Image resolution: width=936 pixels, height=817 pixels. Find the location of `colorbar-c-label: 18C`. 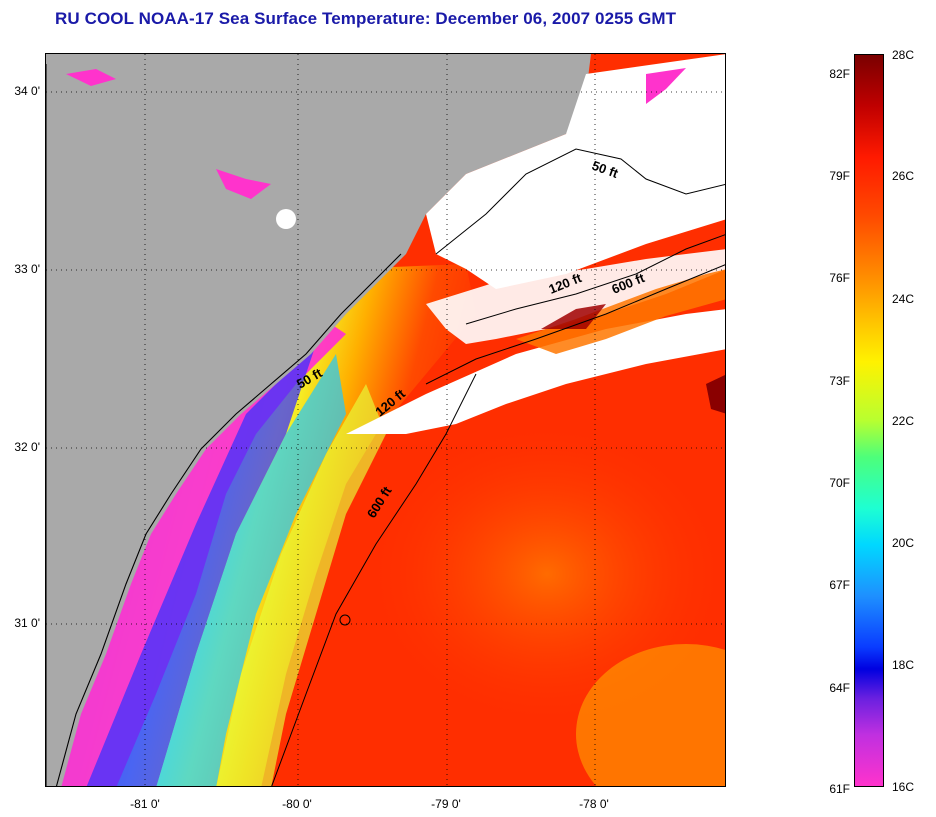

colorbar-c-label: 18C is located at coordinates (903, 665).